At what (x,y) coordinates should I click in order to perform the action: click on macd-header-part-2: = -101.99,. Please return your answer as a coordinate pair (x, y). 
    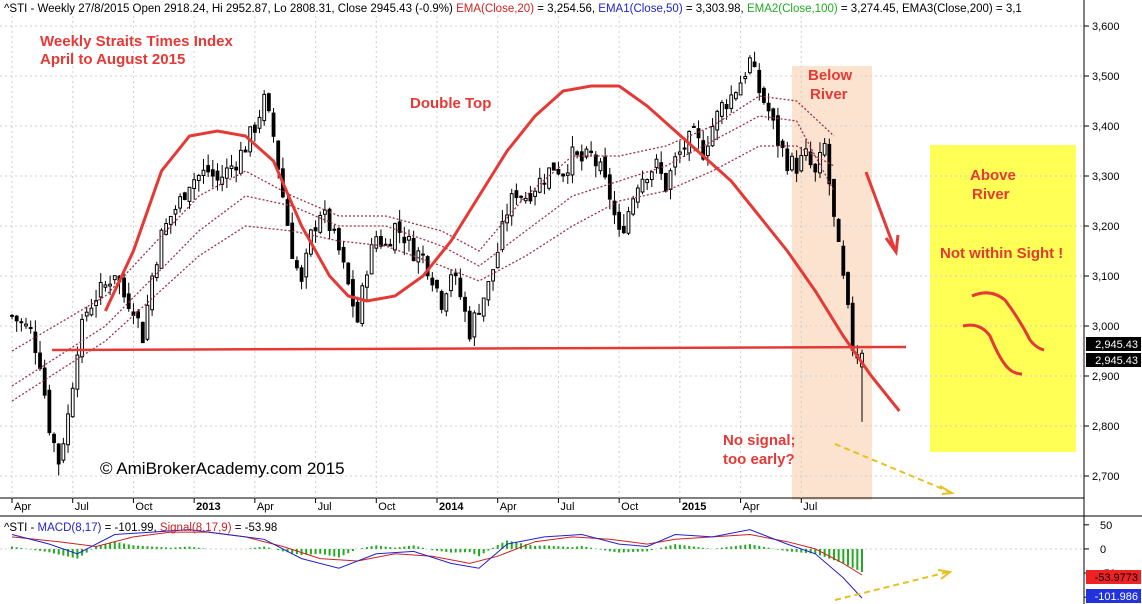
    Looking at the image, I should click on (130, 528).